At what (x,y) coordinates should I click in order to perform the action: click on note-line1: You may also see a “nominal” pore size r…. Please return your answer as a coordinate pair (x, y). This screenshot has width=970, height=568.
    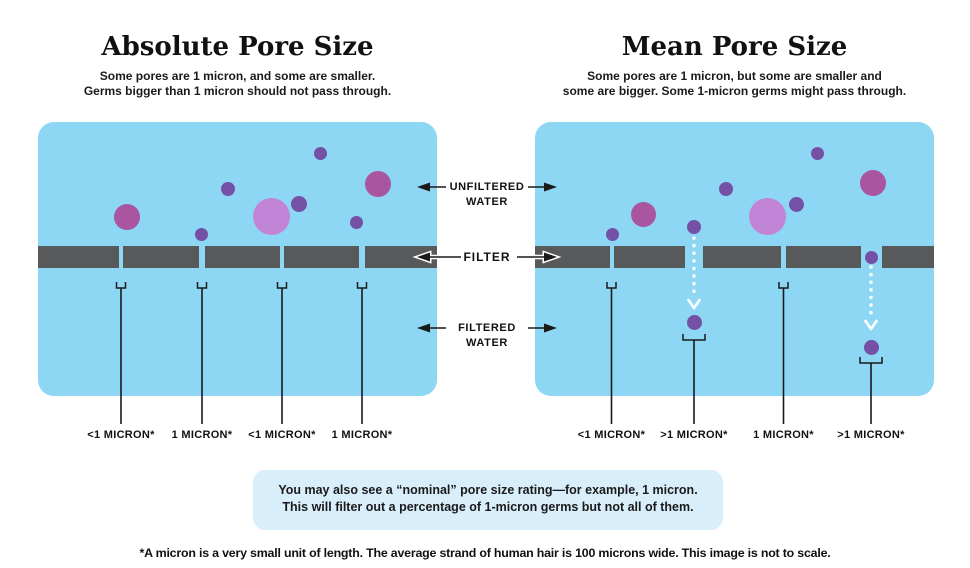
    Looking at the image, I should click on (488, 490).